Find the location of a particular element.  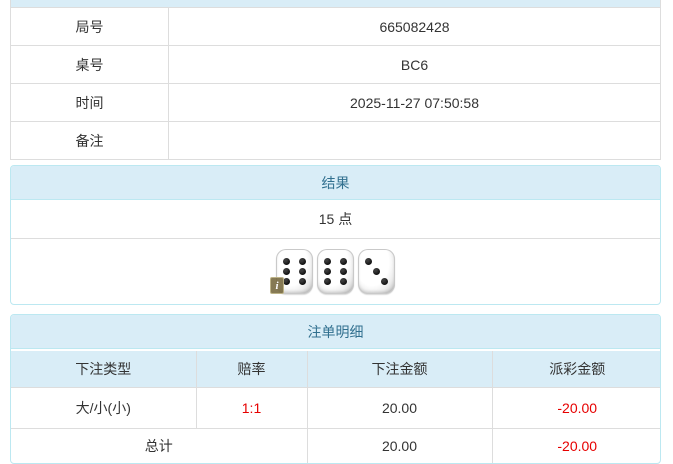

total-label: 总计 is located at coordinates (159, 445).